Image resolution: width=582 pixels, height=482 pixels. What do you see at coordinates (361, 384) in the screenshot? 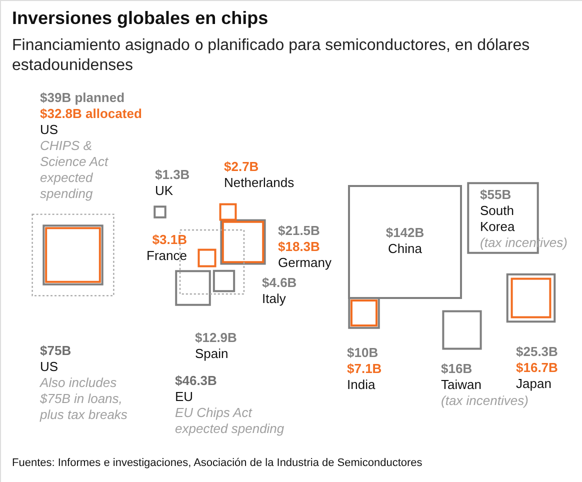
I see `category-label: India` at bounding box center [361, 384].